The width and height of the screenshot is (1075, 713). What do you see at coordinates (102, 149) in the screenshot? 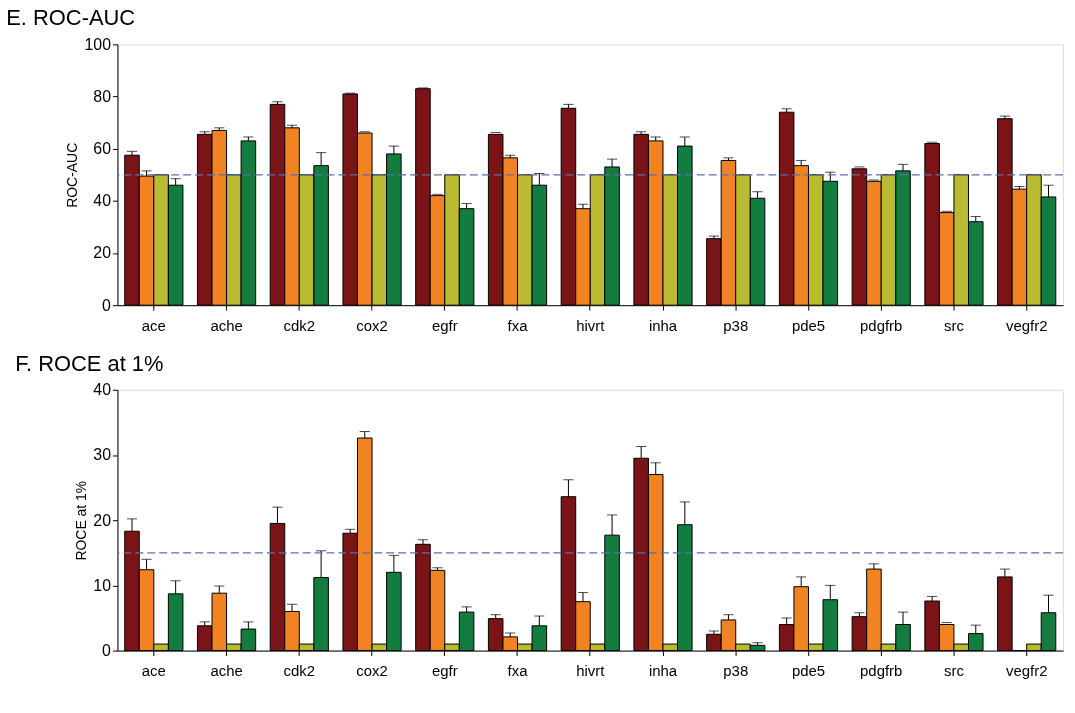
I see `y-tick-label: 60` at bounding box center [102, 149].